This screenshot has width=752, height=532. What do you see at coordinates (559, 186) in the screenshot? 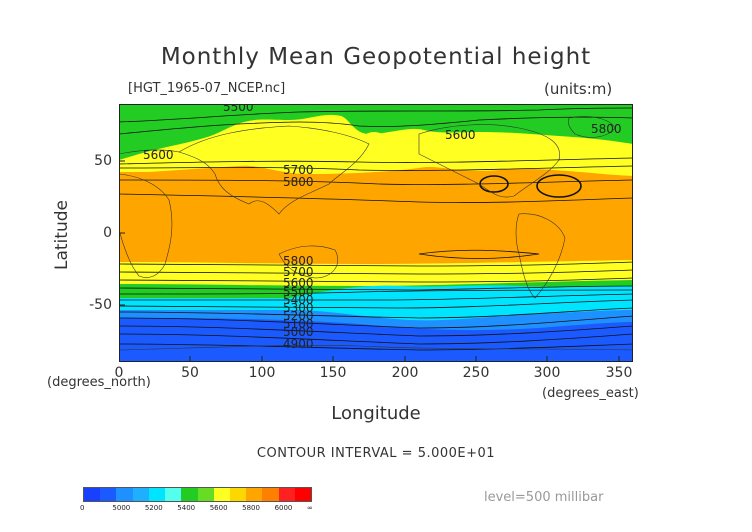
I see `contour-high-east` at bounding box center [559, 186].